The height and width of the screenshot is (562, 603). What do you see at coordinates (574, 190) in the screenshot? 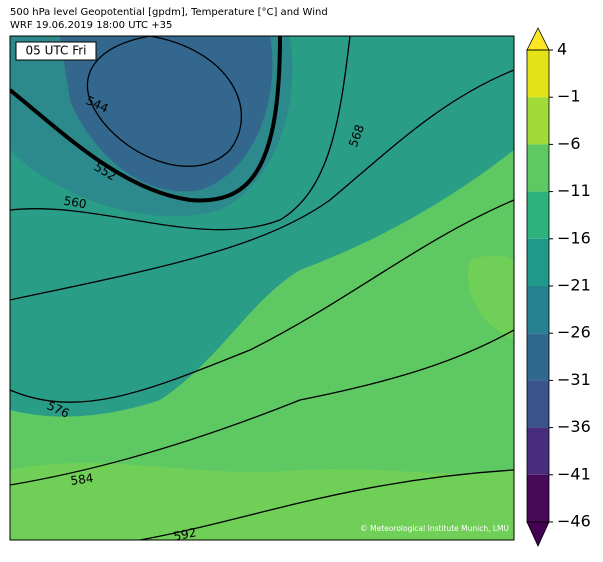
I see `colorbar-tick-label: −11` at bounding box center [574, 190].